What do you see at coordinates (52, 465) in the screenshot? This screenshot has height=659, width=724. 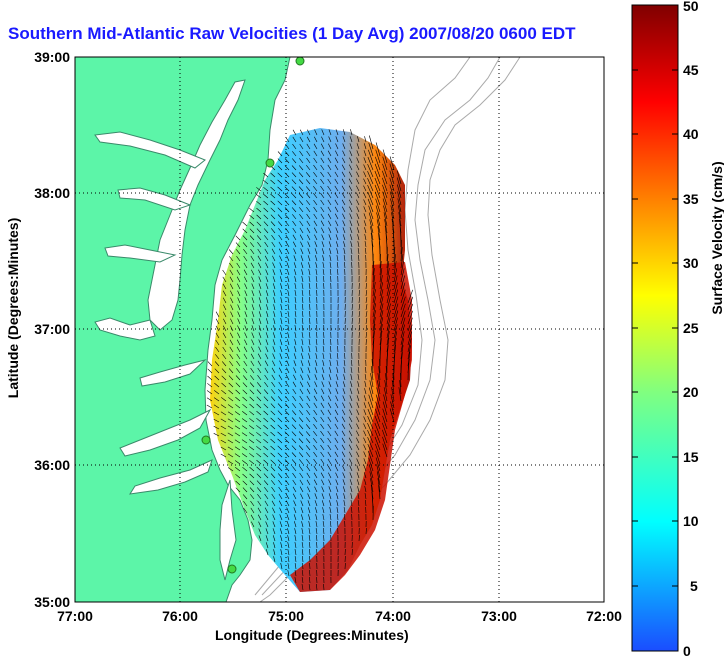 I see `y-tick-label: 36:00` at bounding box center [52, 465].